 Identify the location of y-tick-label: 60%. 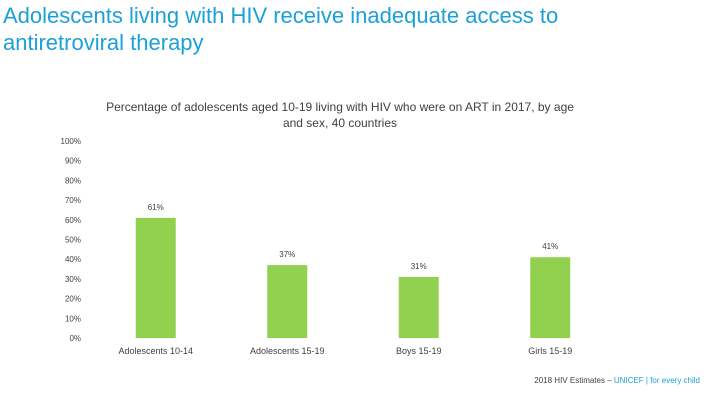
(73, 220).